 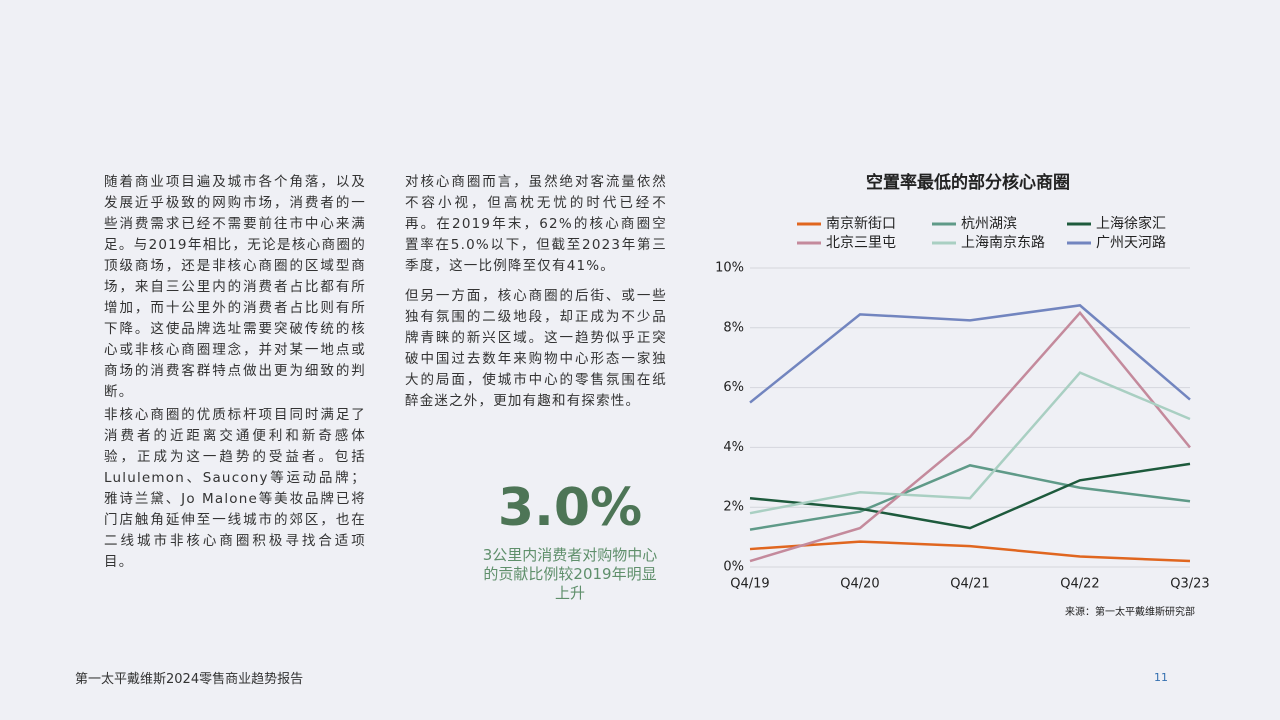 I want to click on x-tick-label: Q4/20, so click(x=859, y=584).